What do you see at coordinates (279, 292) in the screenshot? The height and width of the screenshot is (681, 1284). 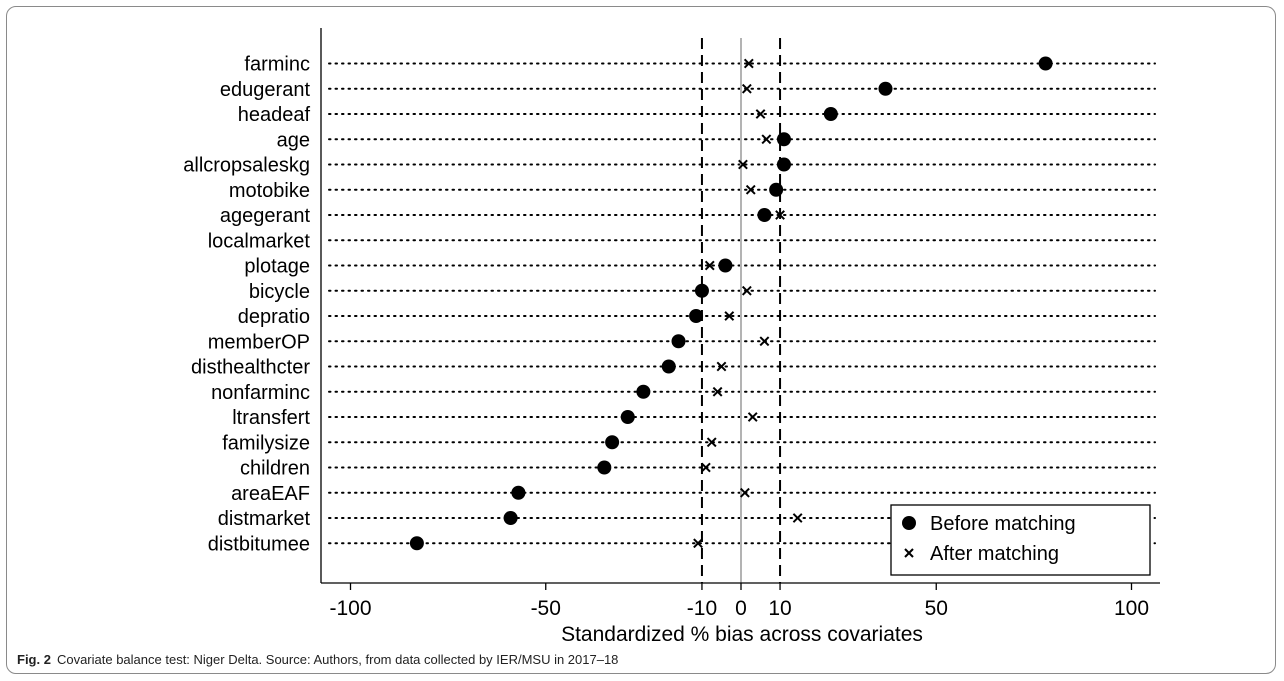 I see `y-tick-label: bicycle` at bounding box center [279, 292].